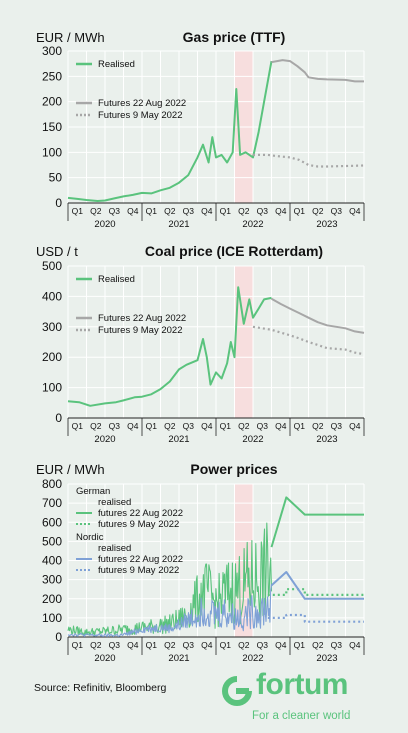 The height and width of the screenshot is (733, 408). I want to click on y-tick-label: 600, so click(52, 522).